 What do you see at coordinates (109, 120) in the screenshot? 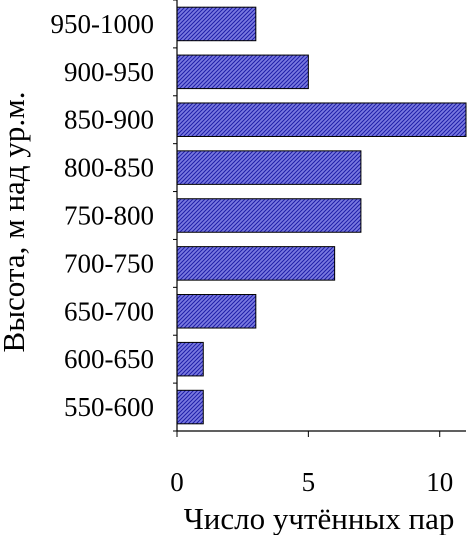
I see `y-tick-label: 850-900` at bounding box center [109, 120].